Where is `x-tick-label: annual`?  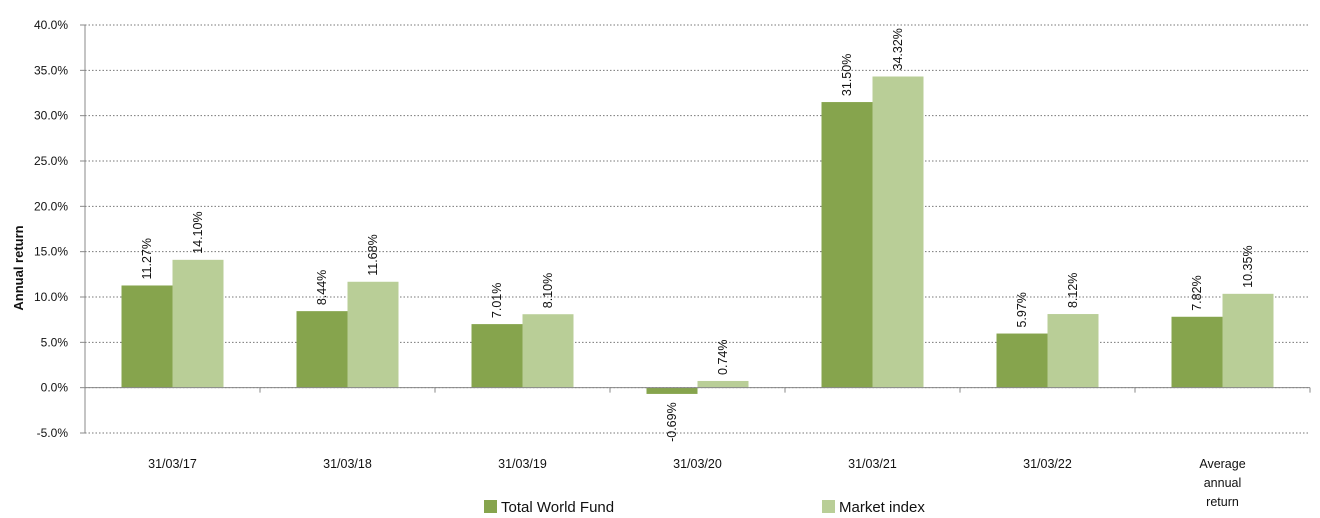 x-tick-label: annual is located at coordinates (1223, 483).